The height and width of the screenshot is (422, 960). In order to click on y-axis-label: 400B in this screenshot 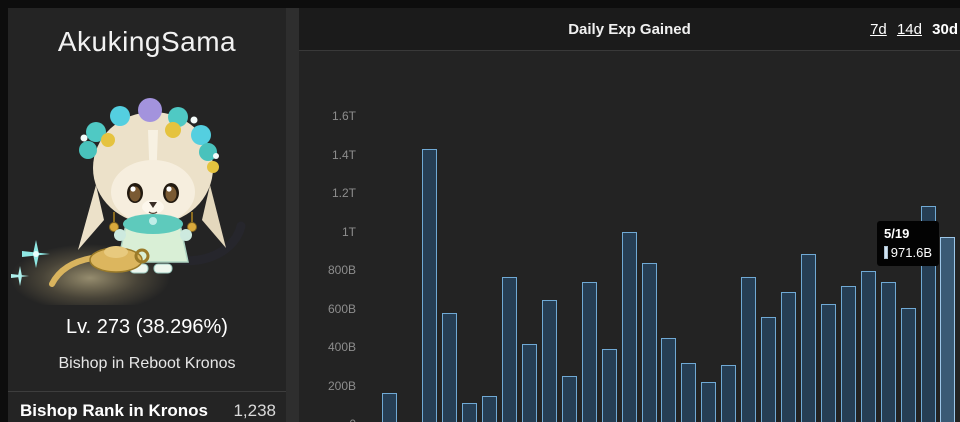, I will do `click(341, 347)`.